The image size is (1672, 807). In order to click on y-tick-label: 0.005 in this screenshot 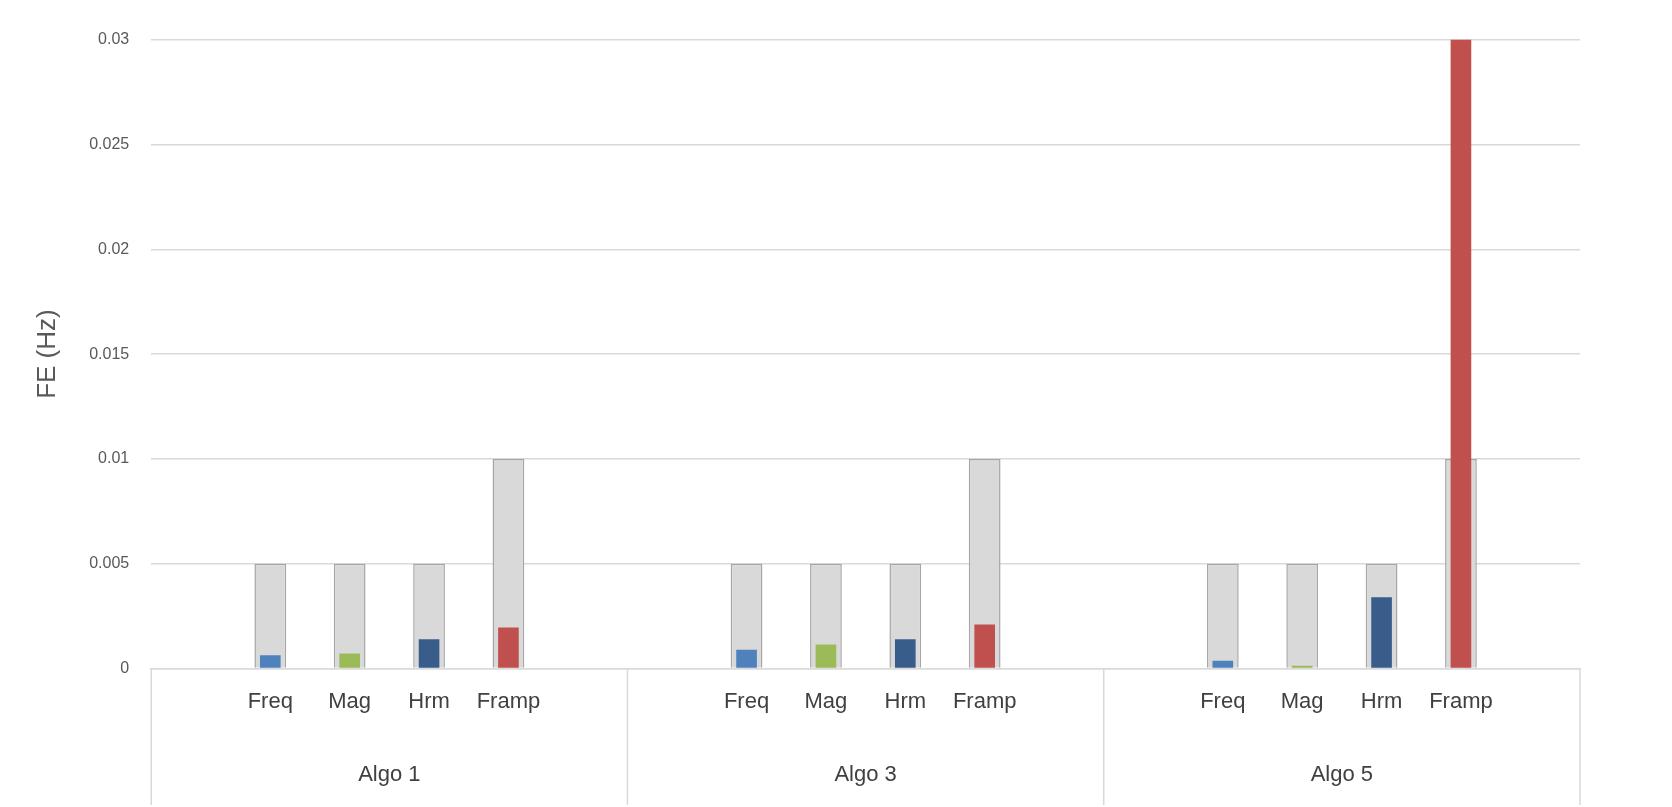, I will do `click(109, 563)`.